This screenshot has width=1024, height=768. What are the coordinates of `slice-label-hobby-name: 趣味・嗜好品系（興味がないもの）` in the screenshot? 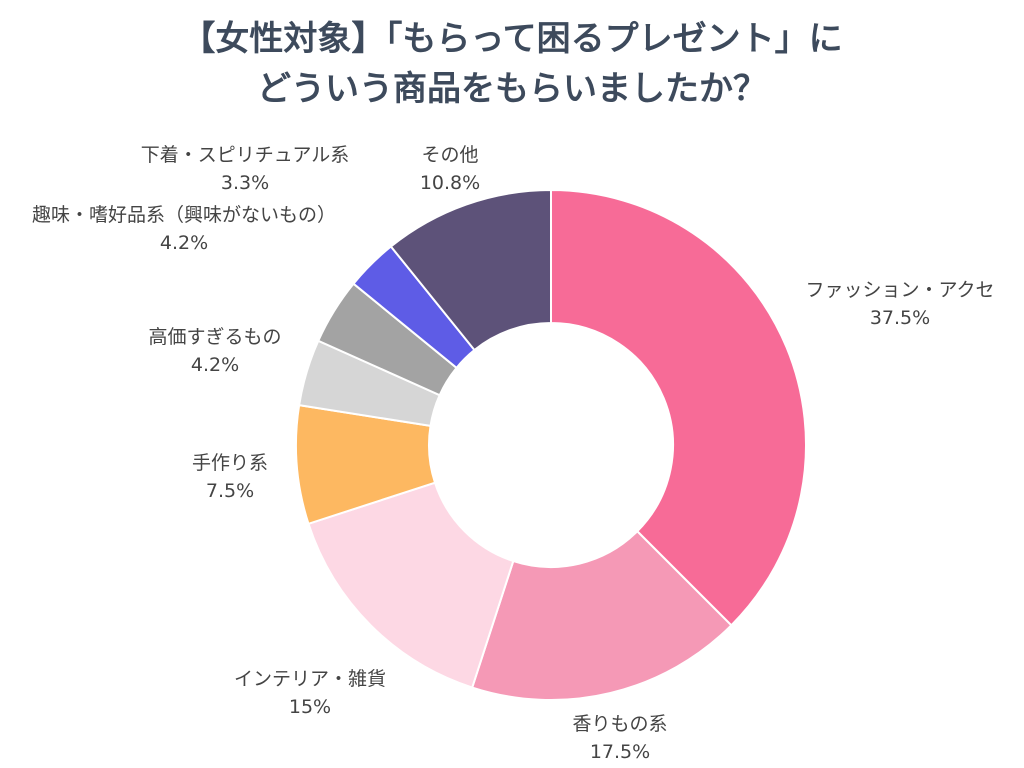 It's located at (183, 215).